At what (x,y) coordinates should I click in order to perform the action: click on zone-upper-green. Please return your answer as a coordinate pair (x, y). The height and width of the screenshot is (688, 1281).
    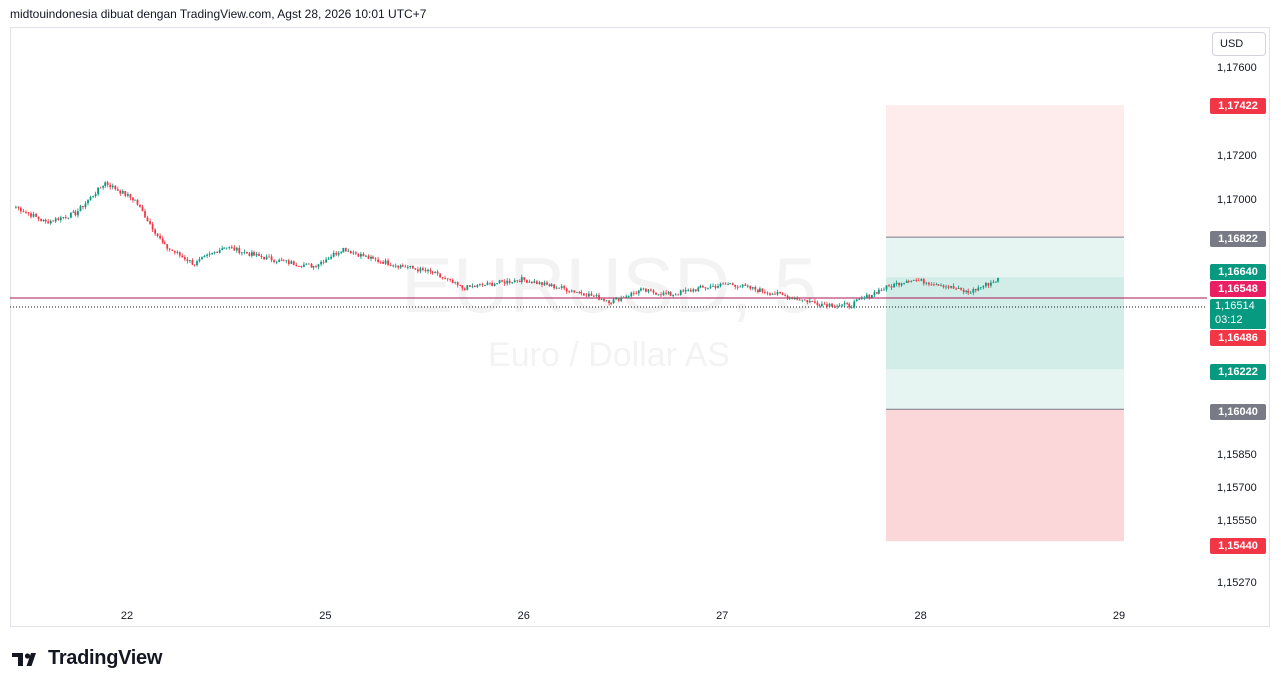
    Looking at the image, I should click on (1005, 257).